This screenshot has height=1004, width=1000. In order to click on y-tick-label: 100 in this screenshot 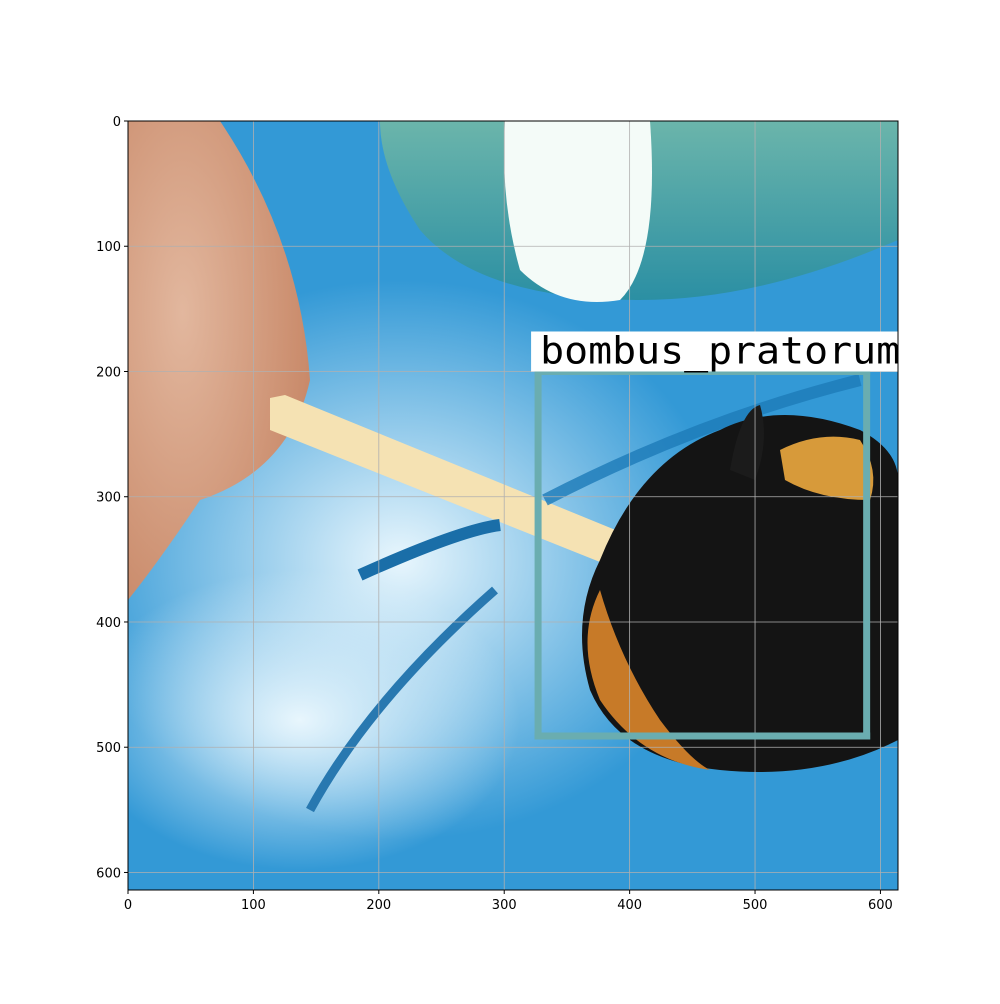, I will do `click(108, 247)`.